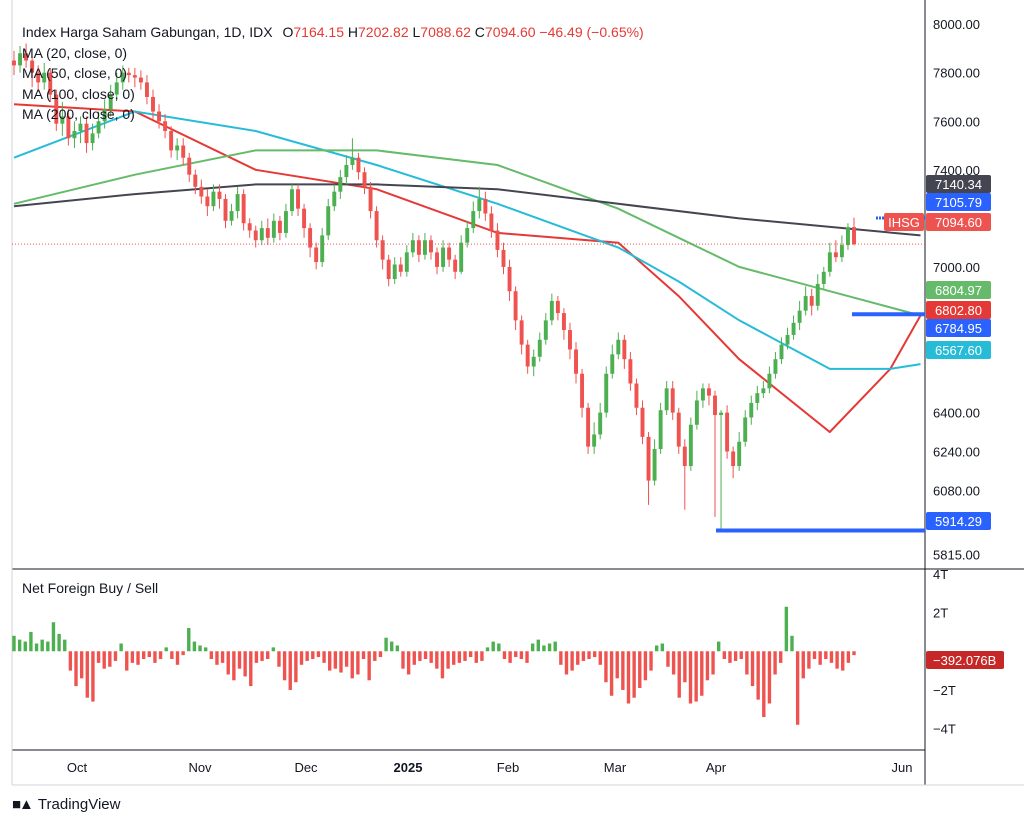 This screenshot has width=1024, height=828. I want to click on ma50-legend: MA (50, close, 0), so click(75, 73).